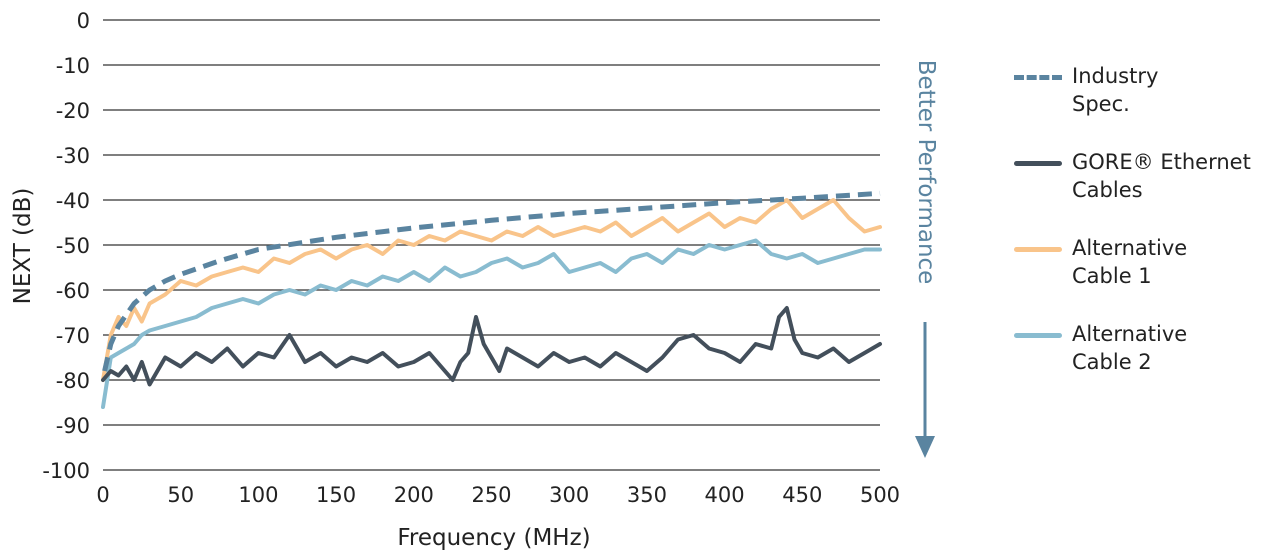 The width and height of the screenshot is (1272, 554). What do you see at coordinates (493, 538) in the screenshot?
I see `x-axis-title: Frequency (MHz)` at bounding box center [493, 538].